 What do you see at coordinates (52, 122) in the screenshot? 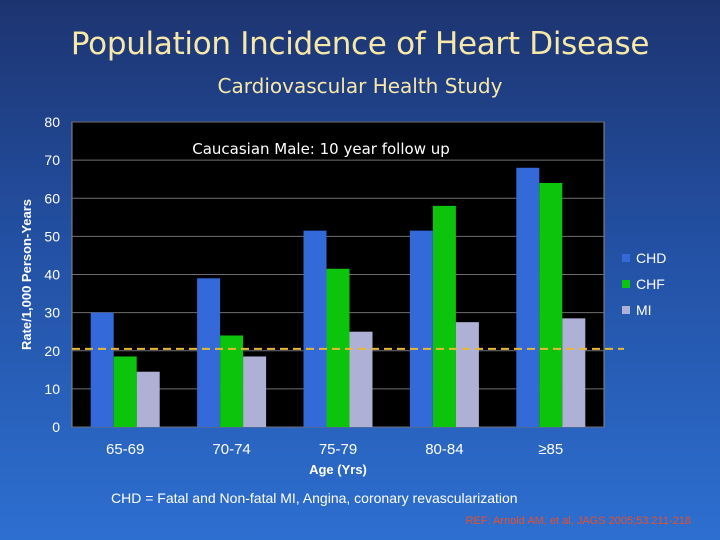
I see `y-tick-label: 80` at bounding box center [52, 122].